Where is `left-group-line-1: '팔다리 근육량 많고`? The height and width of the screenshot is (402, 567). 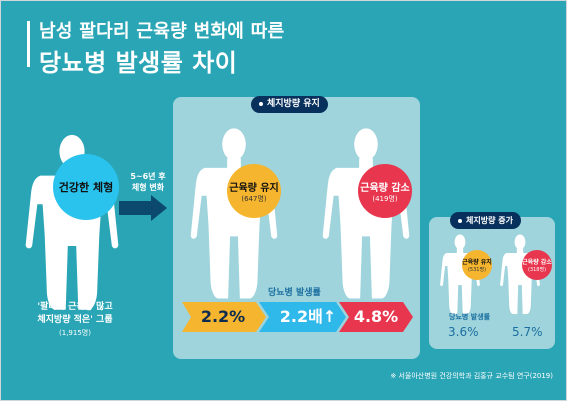 left-group-line-1: '팔다리 근육량 많고 is located at coordinates (75, 307).